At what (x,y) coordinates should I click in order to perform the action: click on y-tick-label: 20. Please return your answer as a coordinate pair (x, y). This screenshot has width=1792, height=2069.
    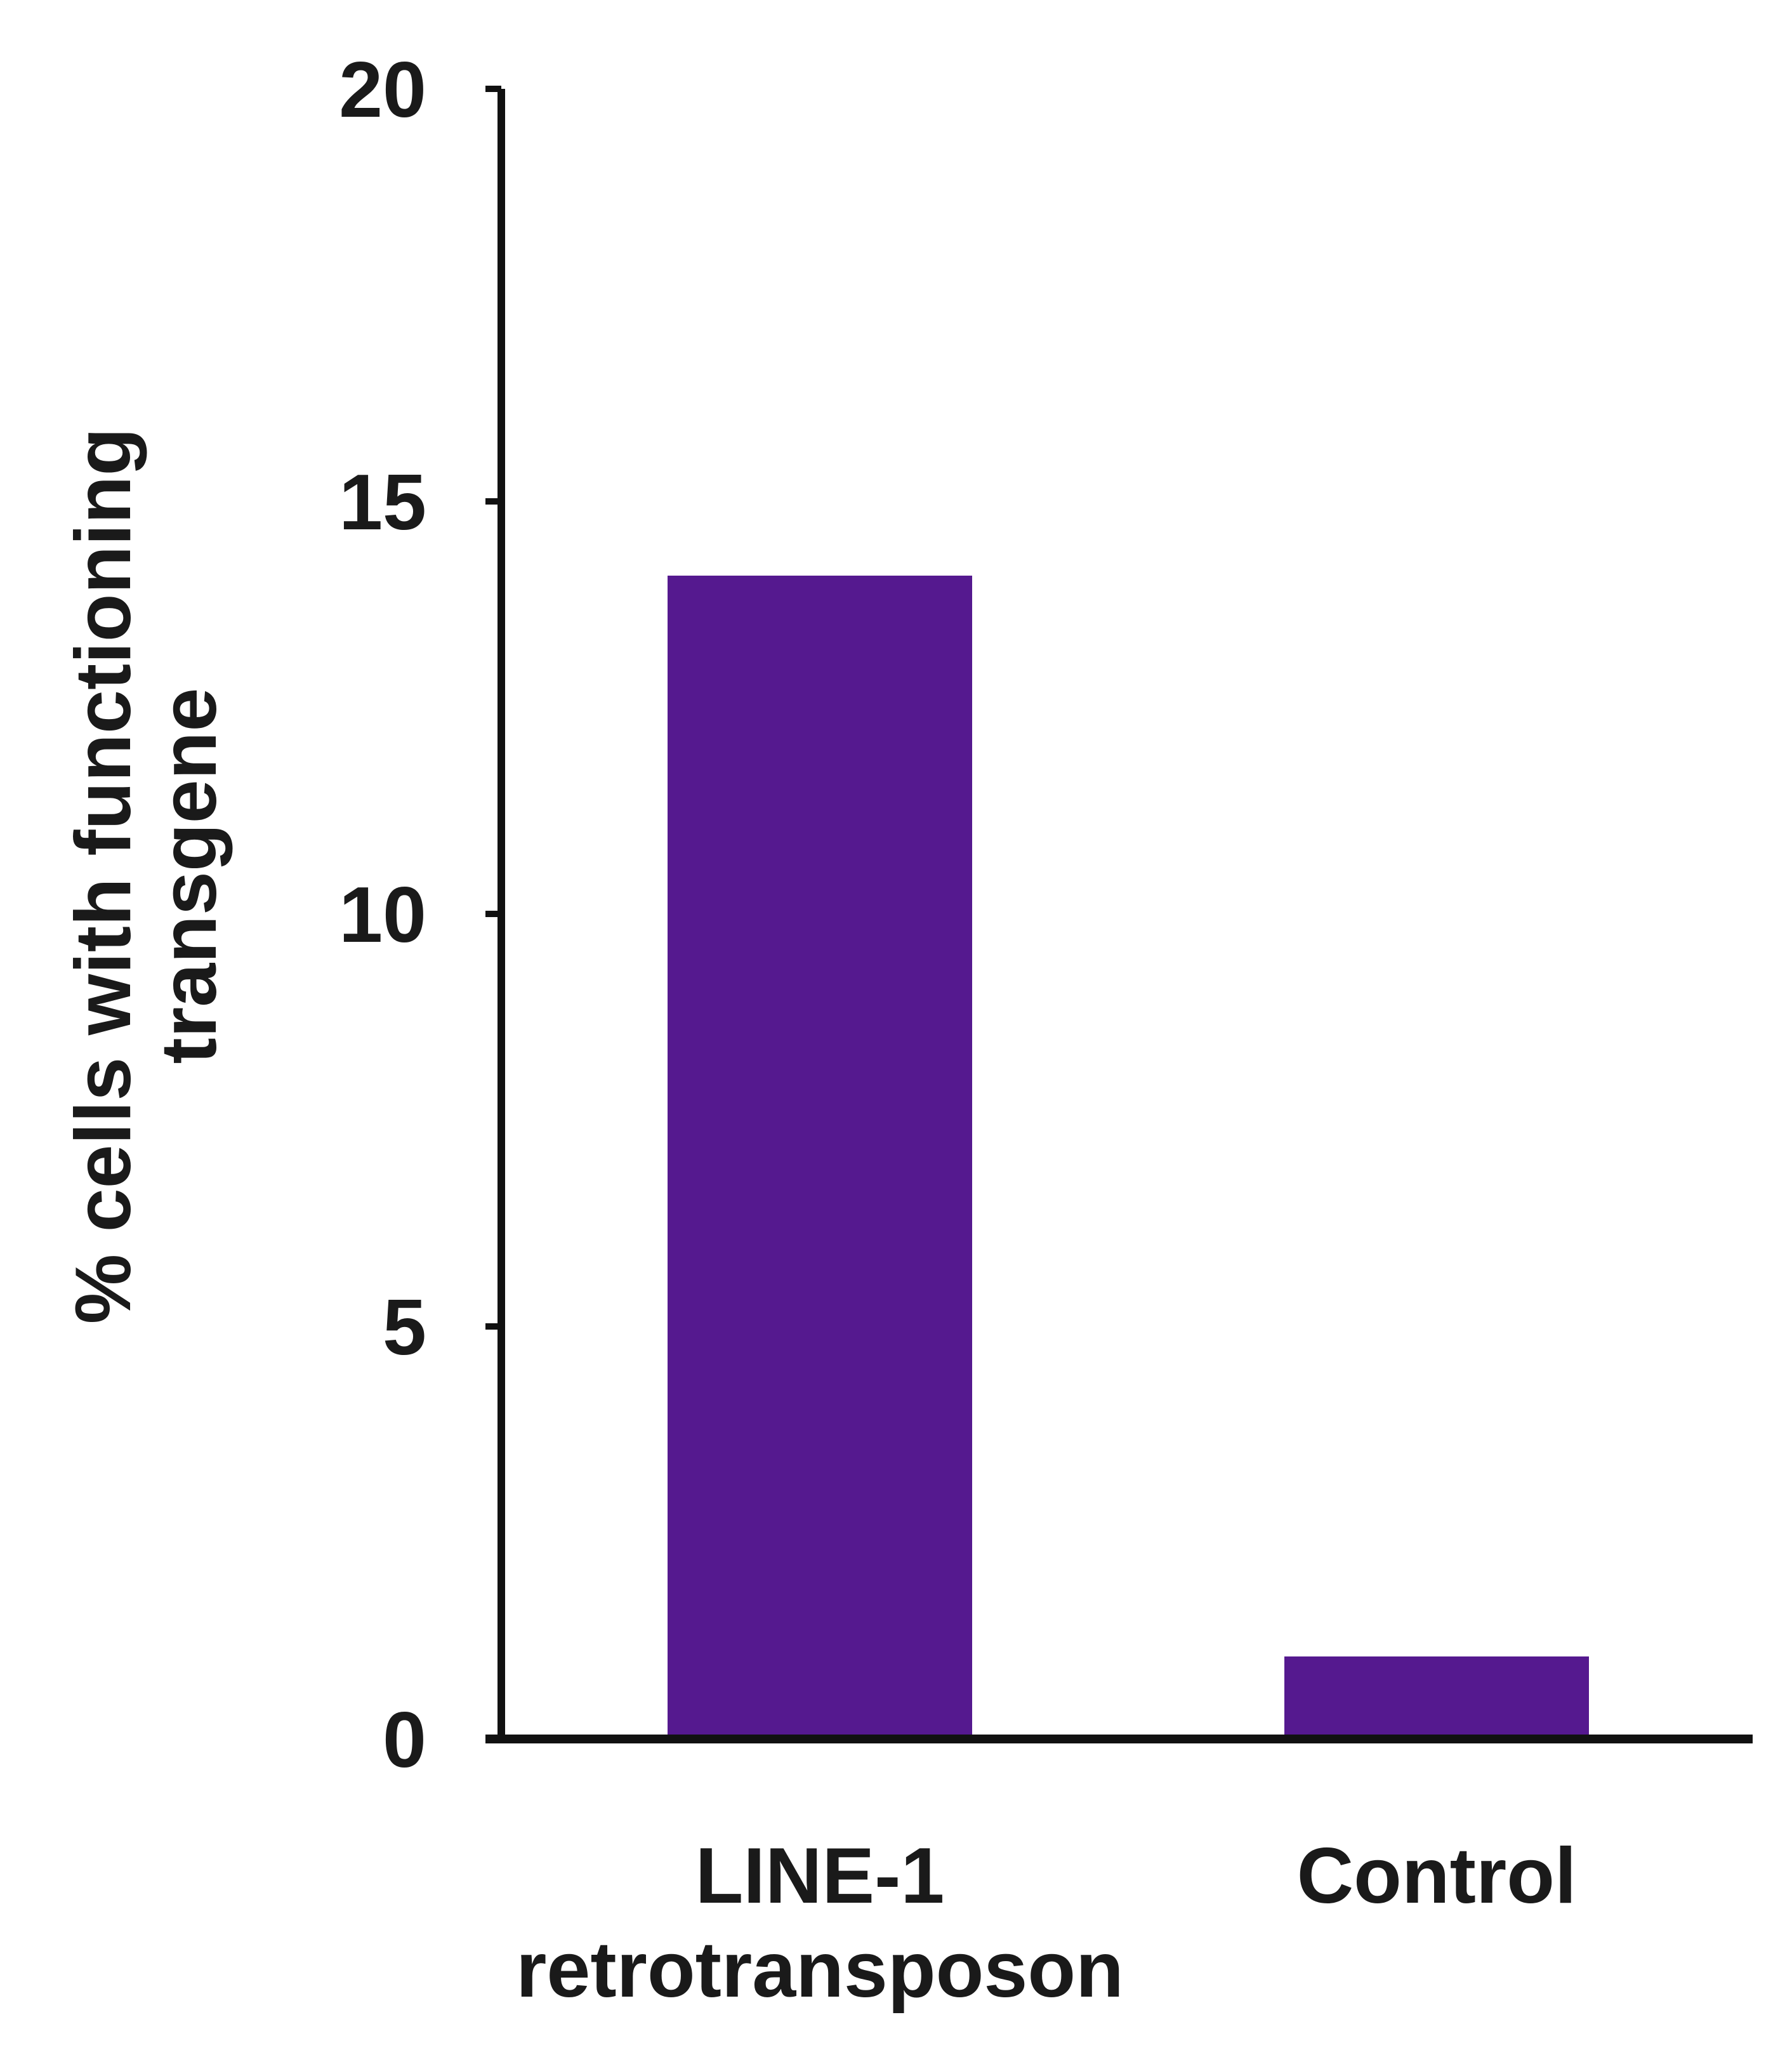
    Looking at the image, I should click on (382, 90).